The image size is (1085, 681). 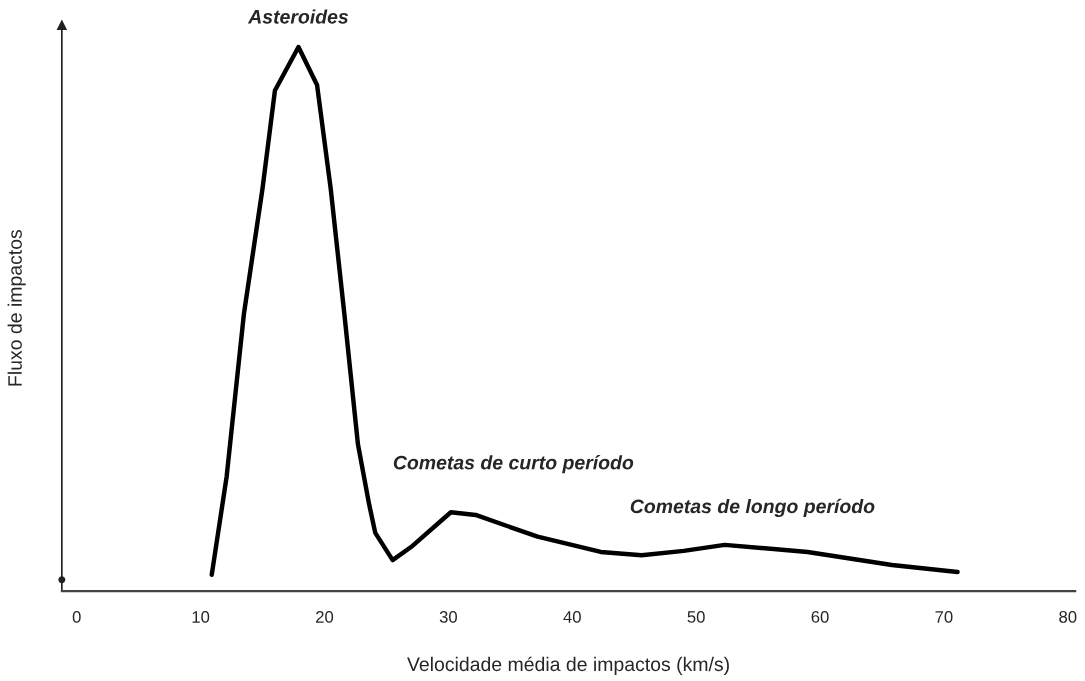 What do you see at coordinates (696, 616) in the screenshot?
I see `x-tick-label: 50` at bounding box center [696, 616].